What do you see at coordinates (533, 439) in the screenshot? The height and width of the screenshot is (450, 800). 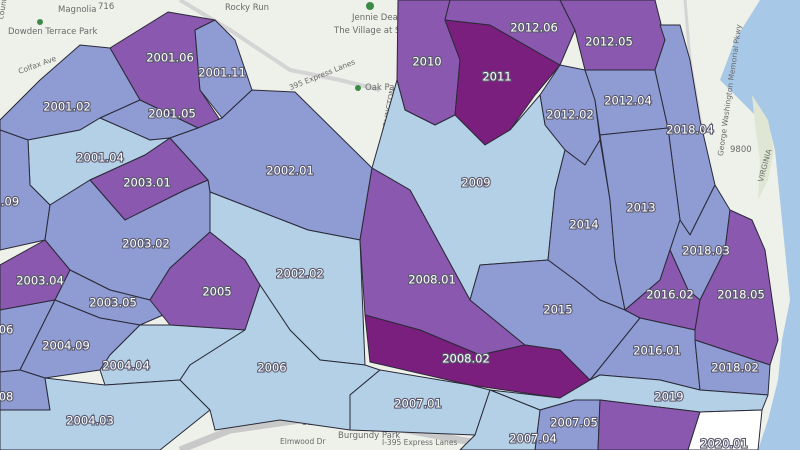 I see `tract-label-2007-04: 2007.04` at bounding box center [533, 439].